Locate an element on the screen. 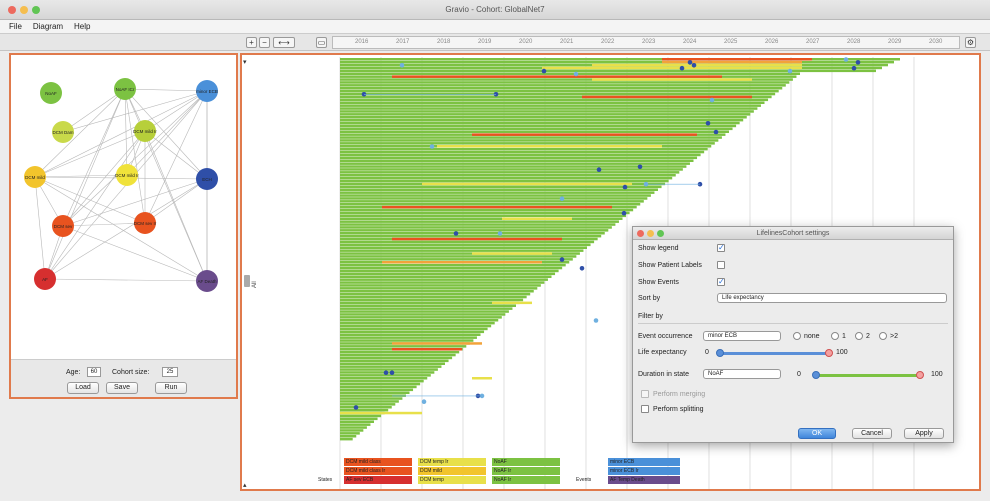 This screenshot has width=990, height=501. menu-diagram: Diagram is located at coordinates (48, 26).